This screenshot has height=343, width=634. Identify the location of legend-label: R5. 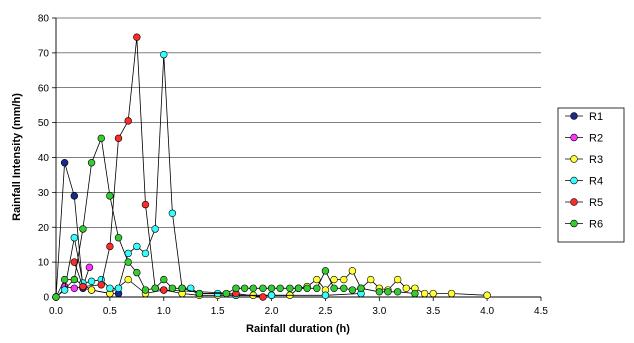
(596, 203).